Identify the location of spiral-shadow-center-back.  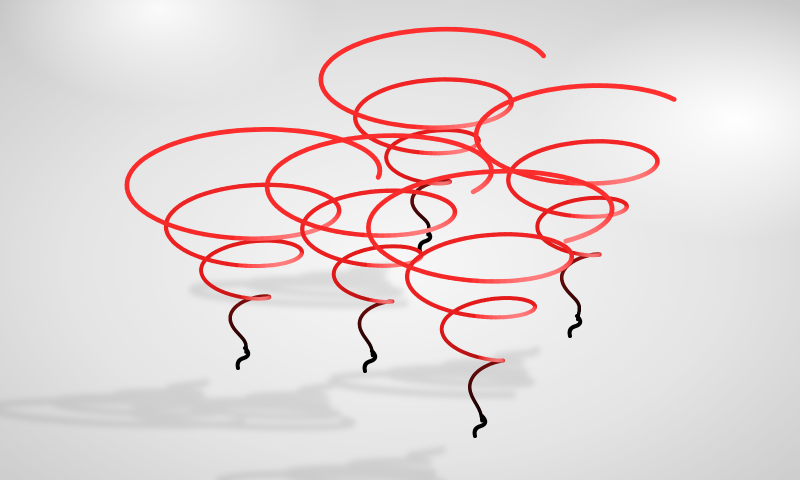
(298, 285).